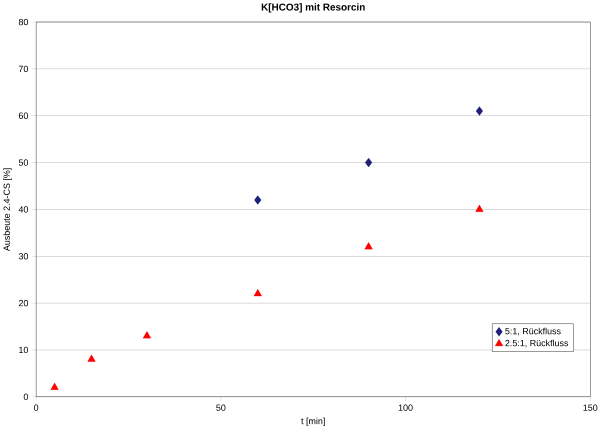 This screenshot has width=601, height=429. What do you see at coordinates (23, 349) in the screenshot?
I see `y-tick-label: 10` at bounding box center [23, 349].